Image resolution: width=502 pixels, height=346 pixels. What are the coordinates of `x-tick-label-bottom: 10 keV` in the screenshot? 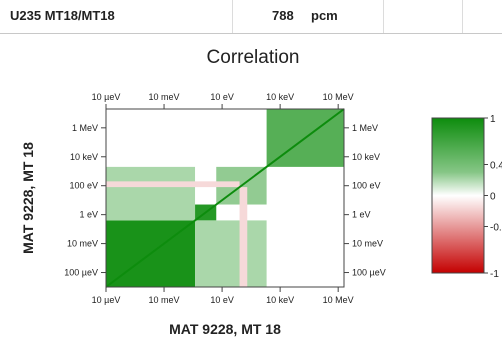 It's located at (280, 300).